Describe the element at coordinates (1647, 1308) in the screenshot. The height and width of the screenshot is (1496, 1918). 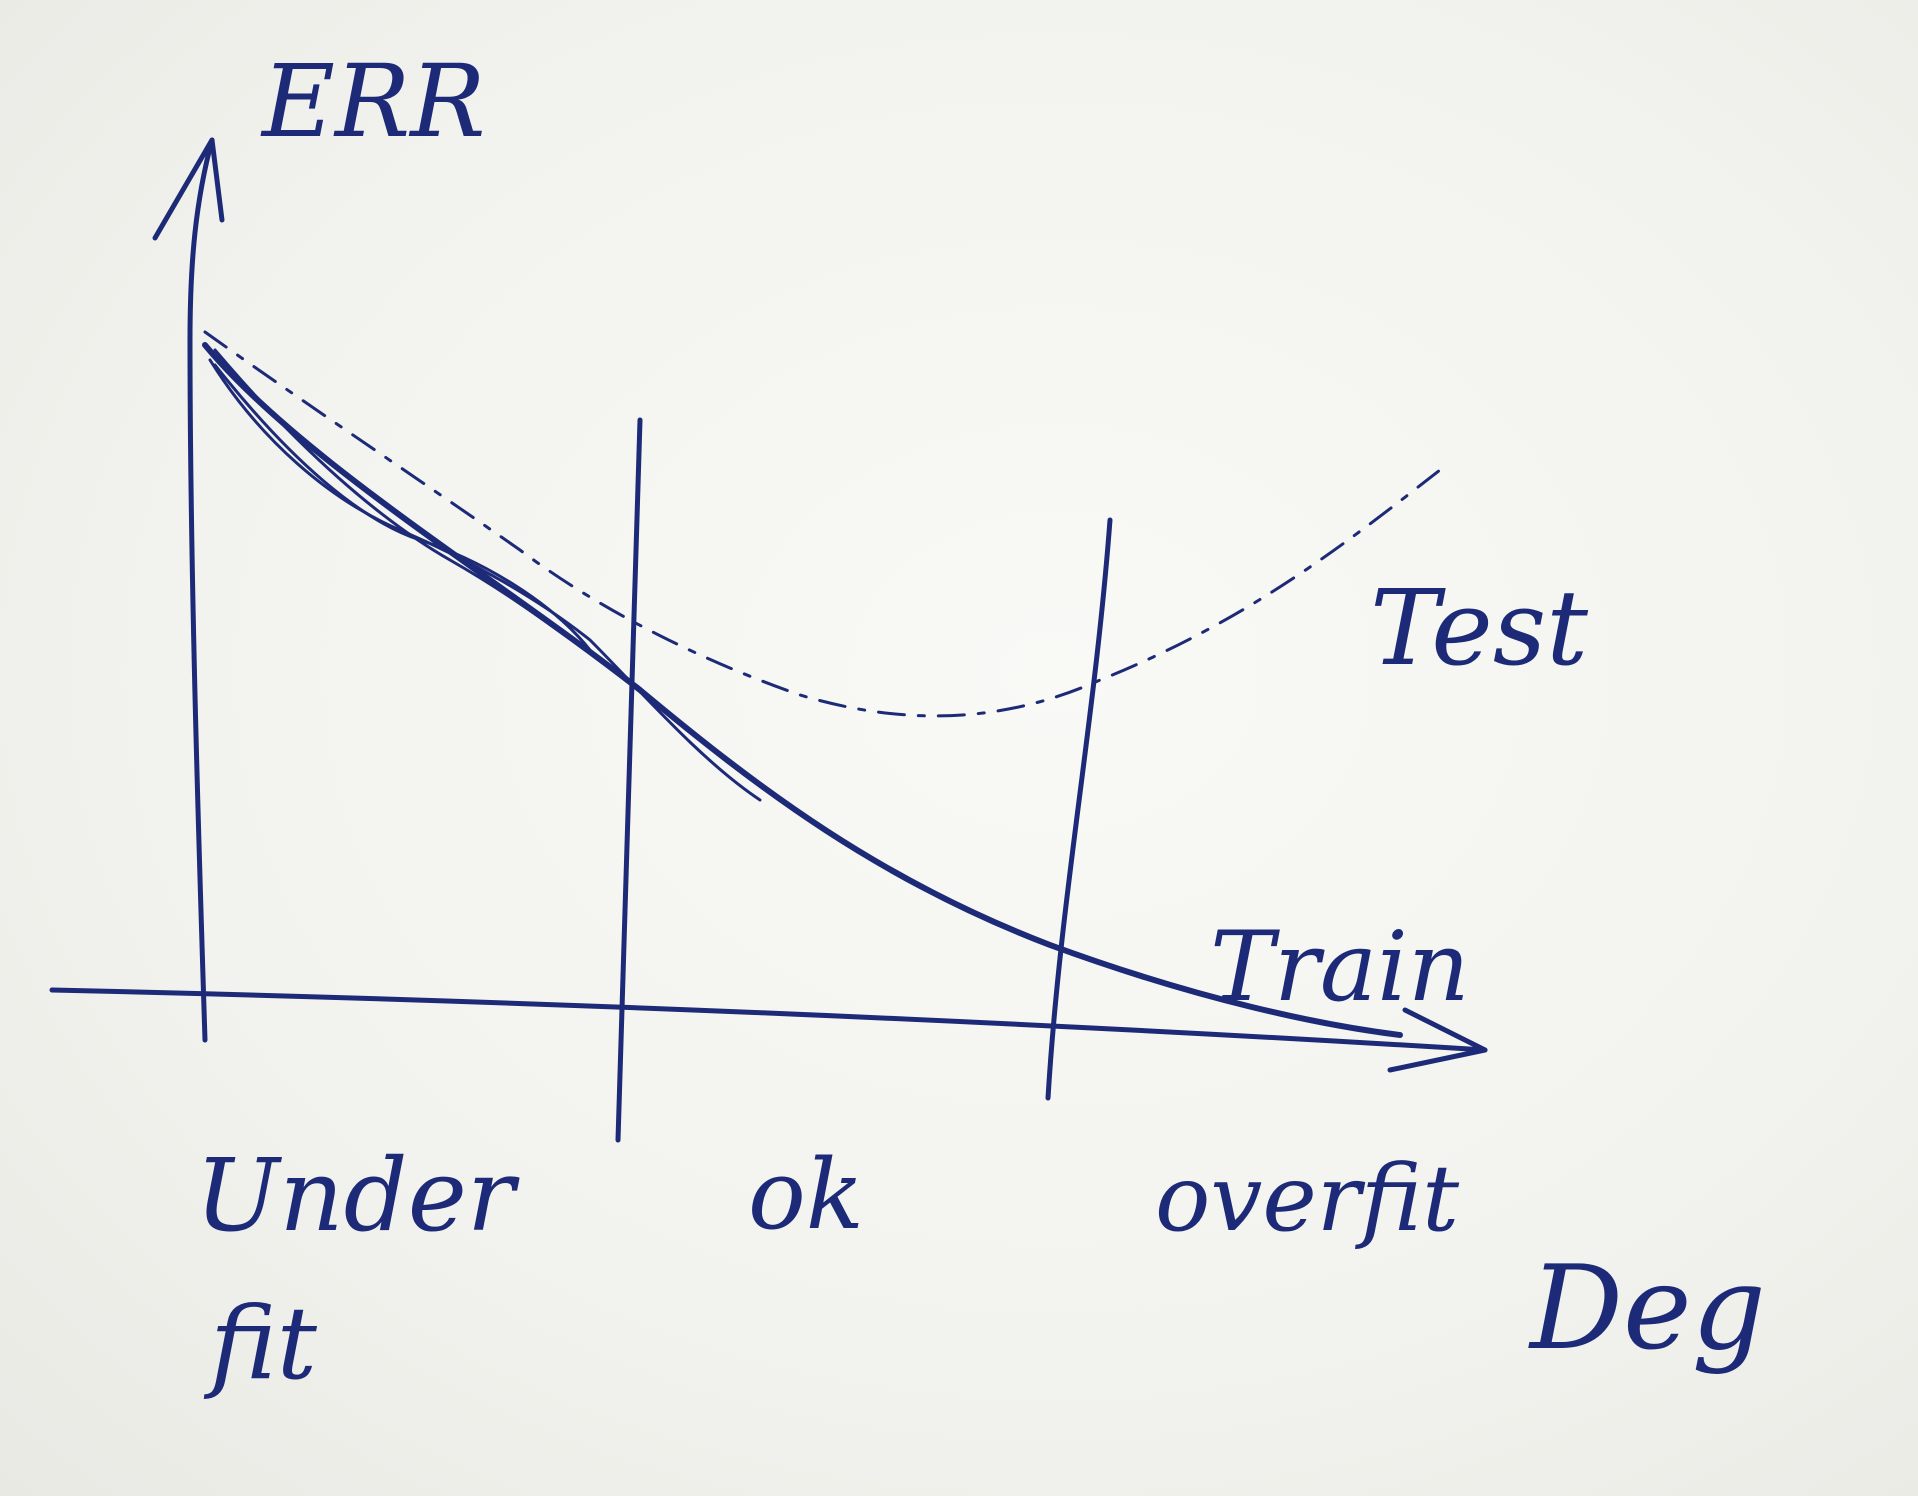
I see `x-axis-label: Deg` at that location.